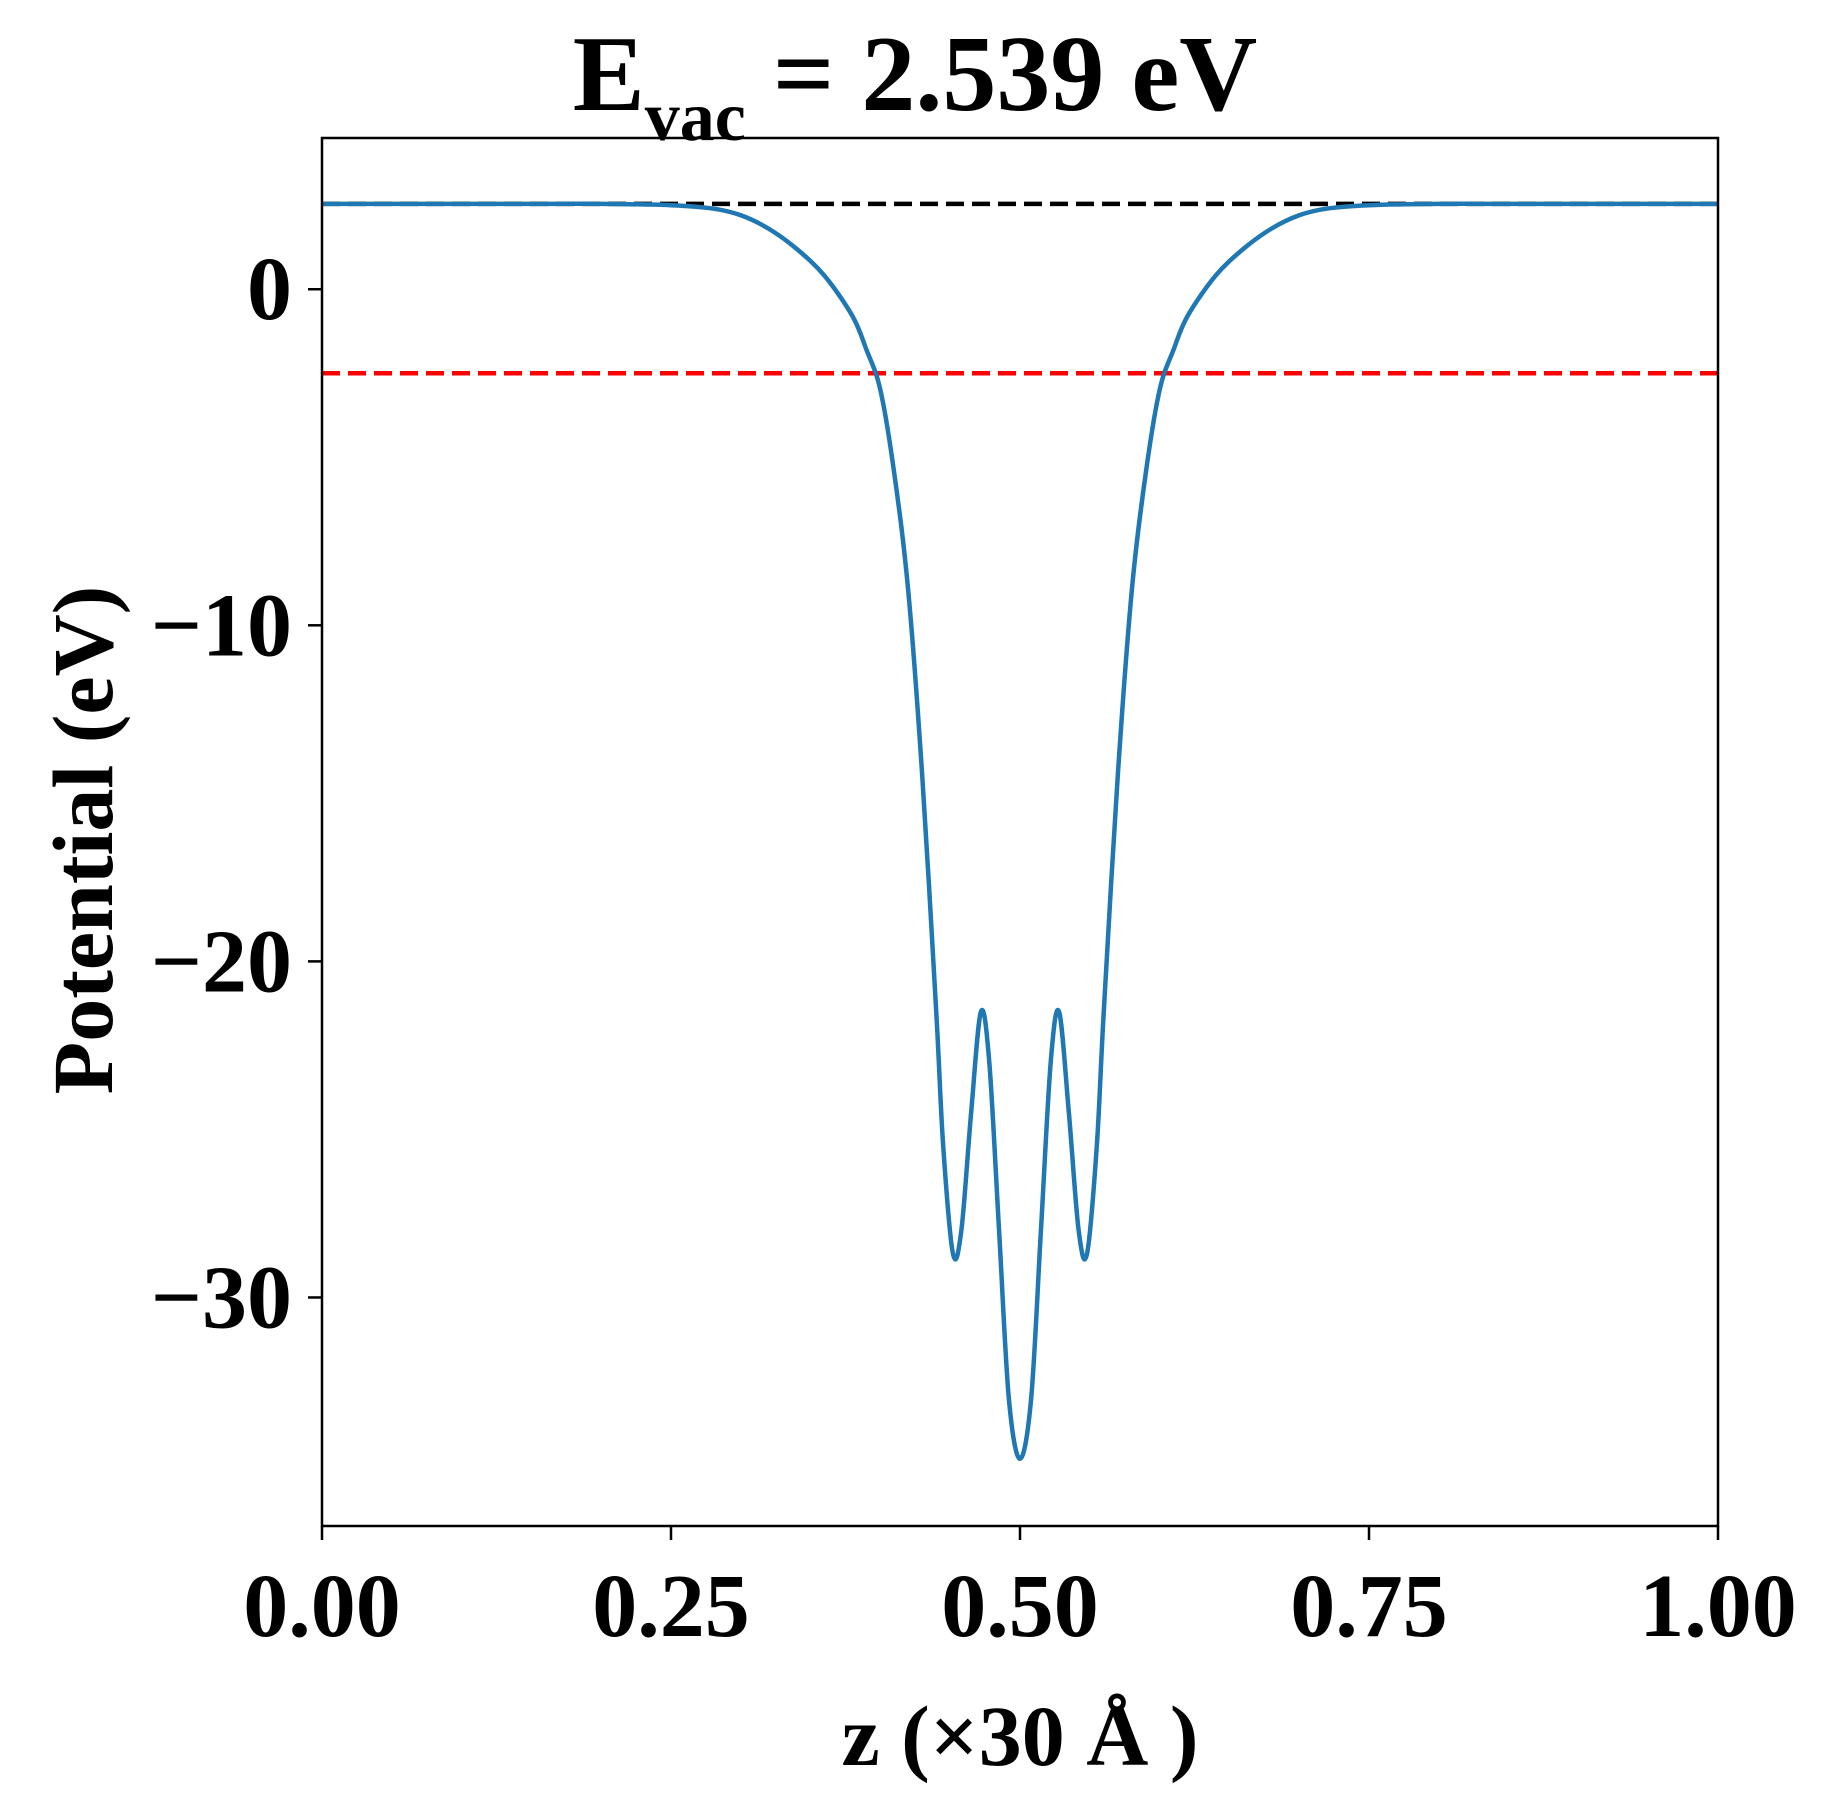 The height and width of the screenshot is (1794, 1833). I want to click on x-axis-ticks: 0.00 0.25 0.50 0.75 1.00, so click(1020, 1591).